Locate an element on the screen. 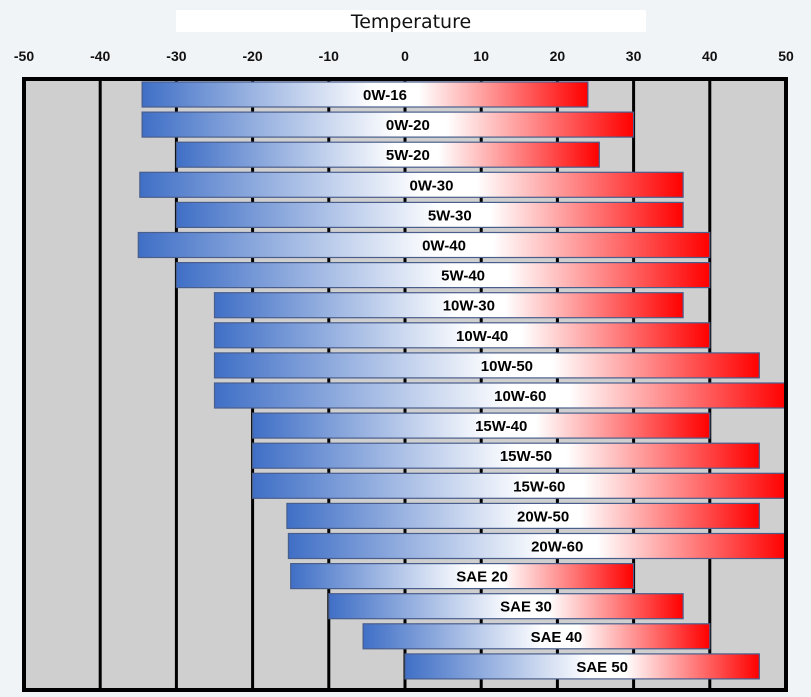  x-tick-label: 50 is located at coordinates (786, 56).